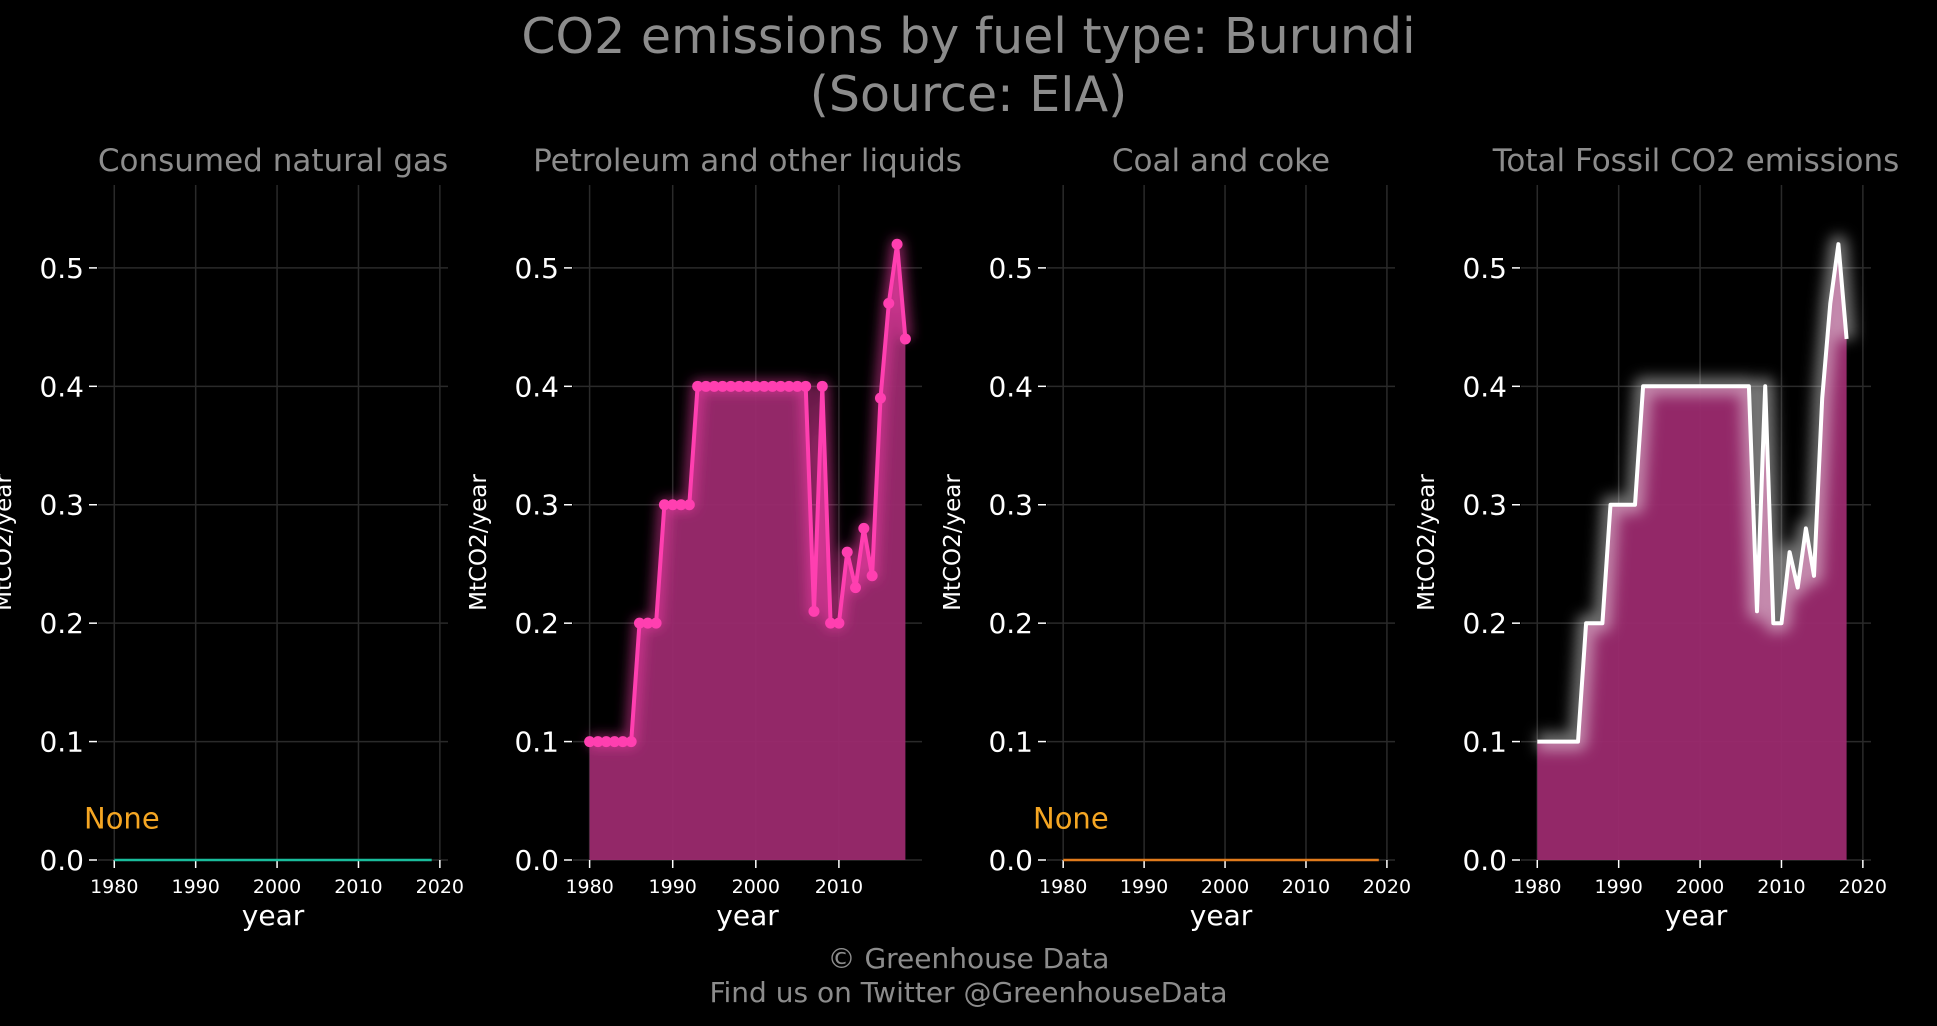  I want to click on title-line-2: (Source: EIA), so click(968, 94).